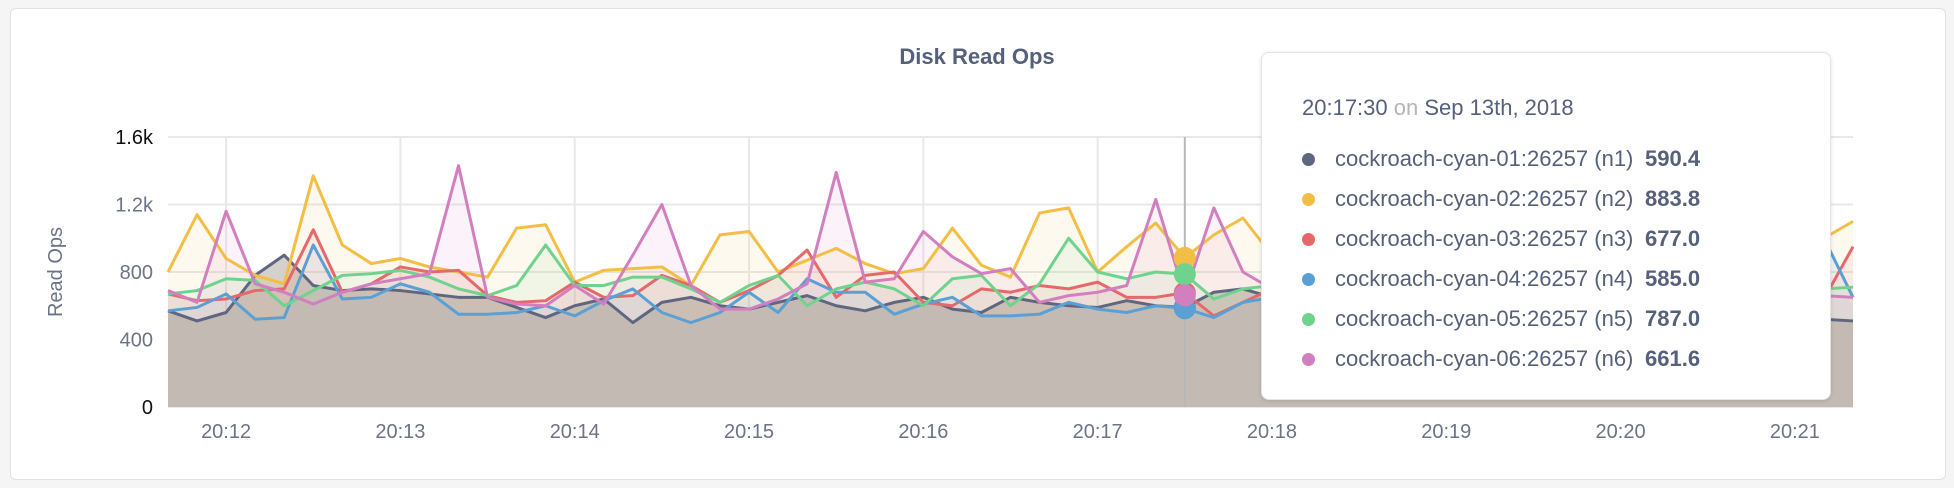 The width and height of the screenshot is (1954, 488). What do you see at coordinates (977, 56) in the screenshot?
I see `chart-title: Disk Read Ops` at bounding box center [977, 56].